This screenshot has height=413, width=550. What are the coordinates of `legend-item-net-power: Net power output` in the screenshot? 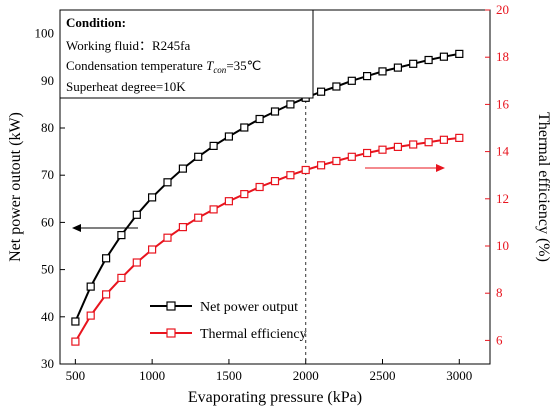 It's located at (224, 307).